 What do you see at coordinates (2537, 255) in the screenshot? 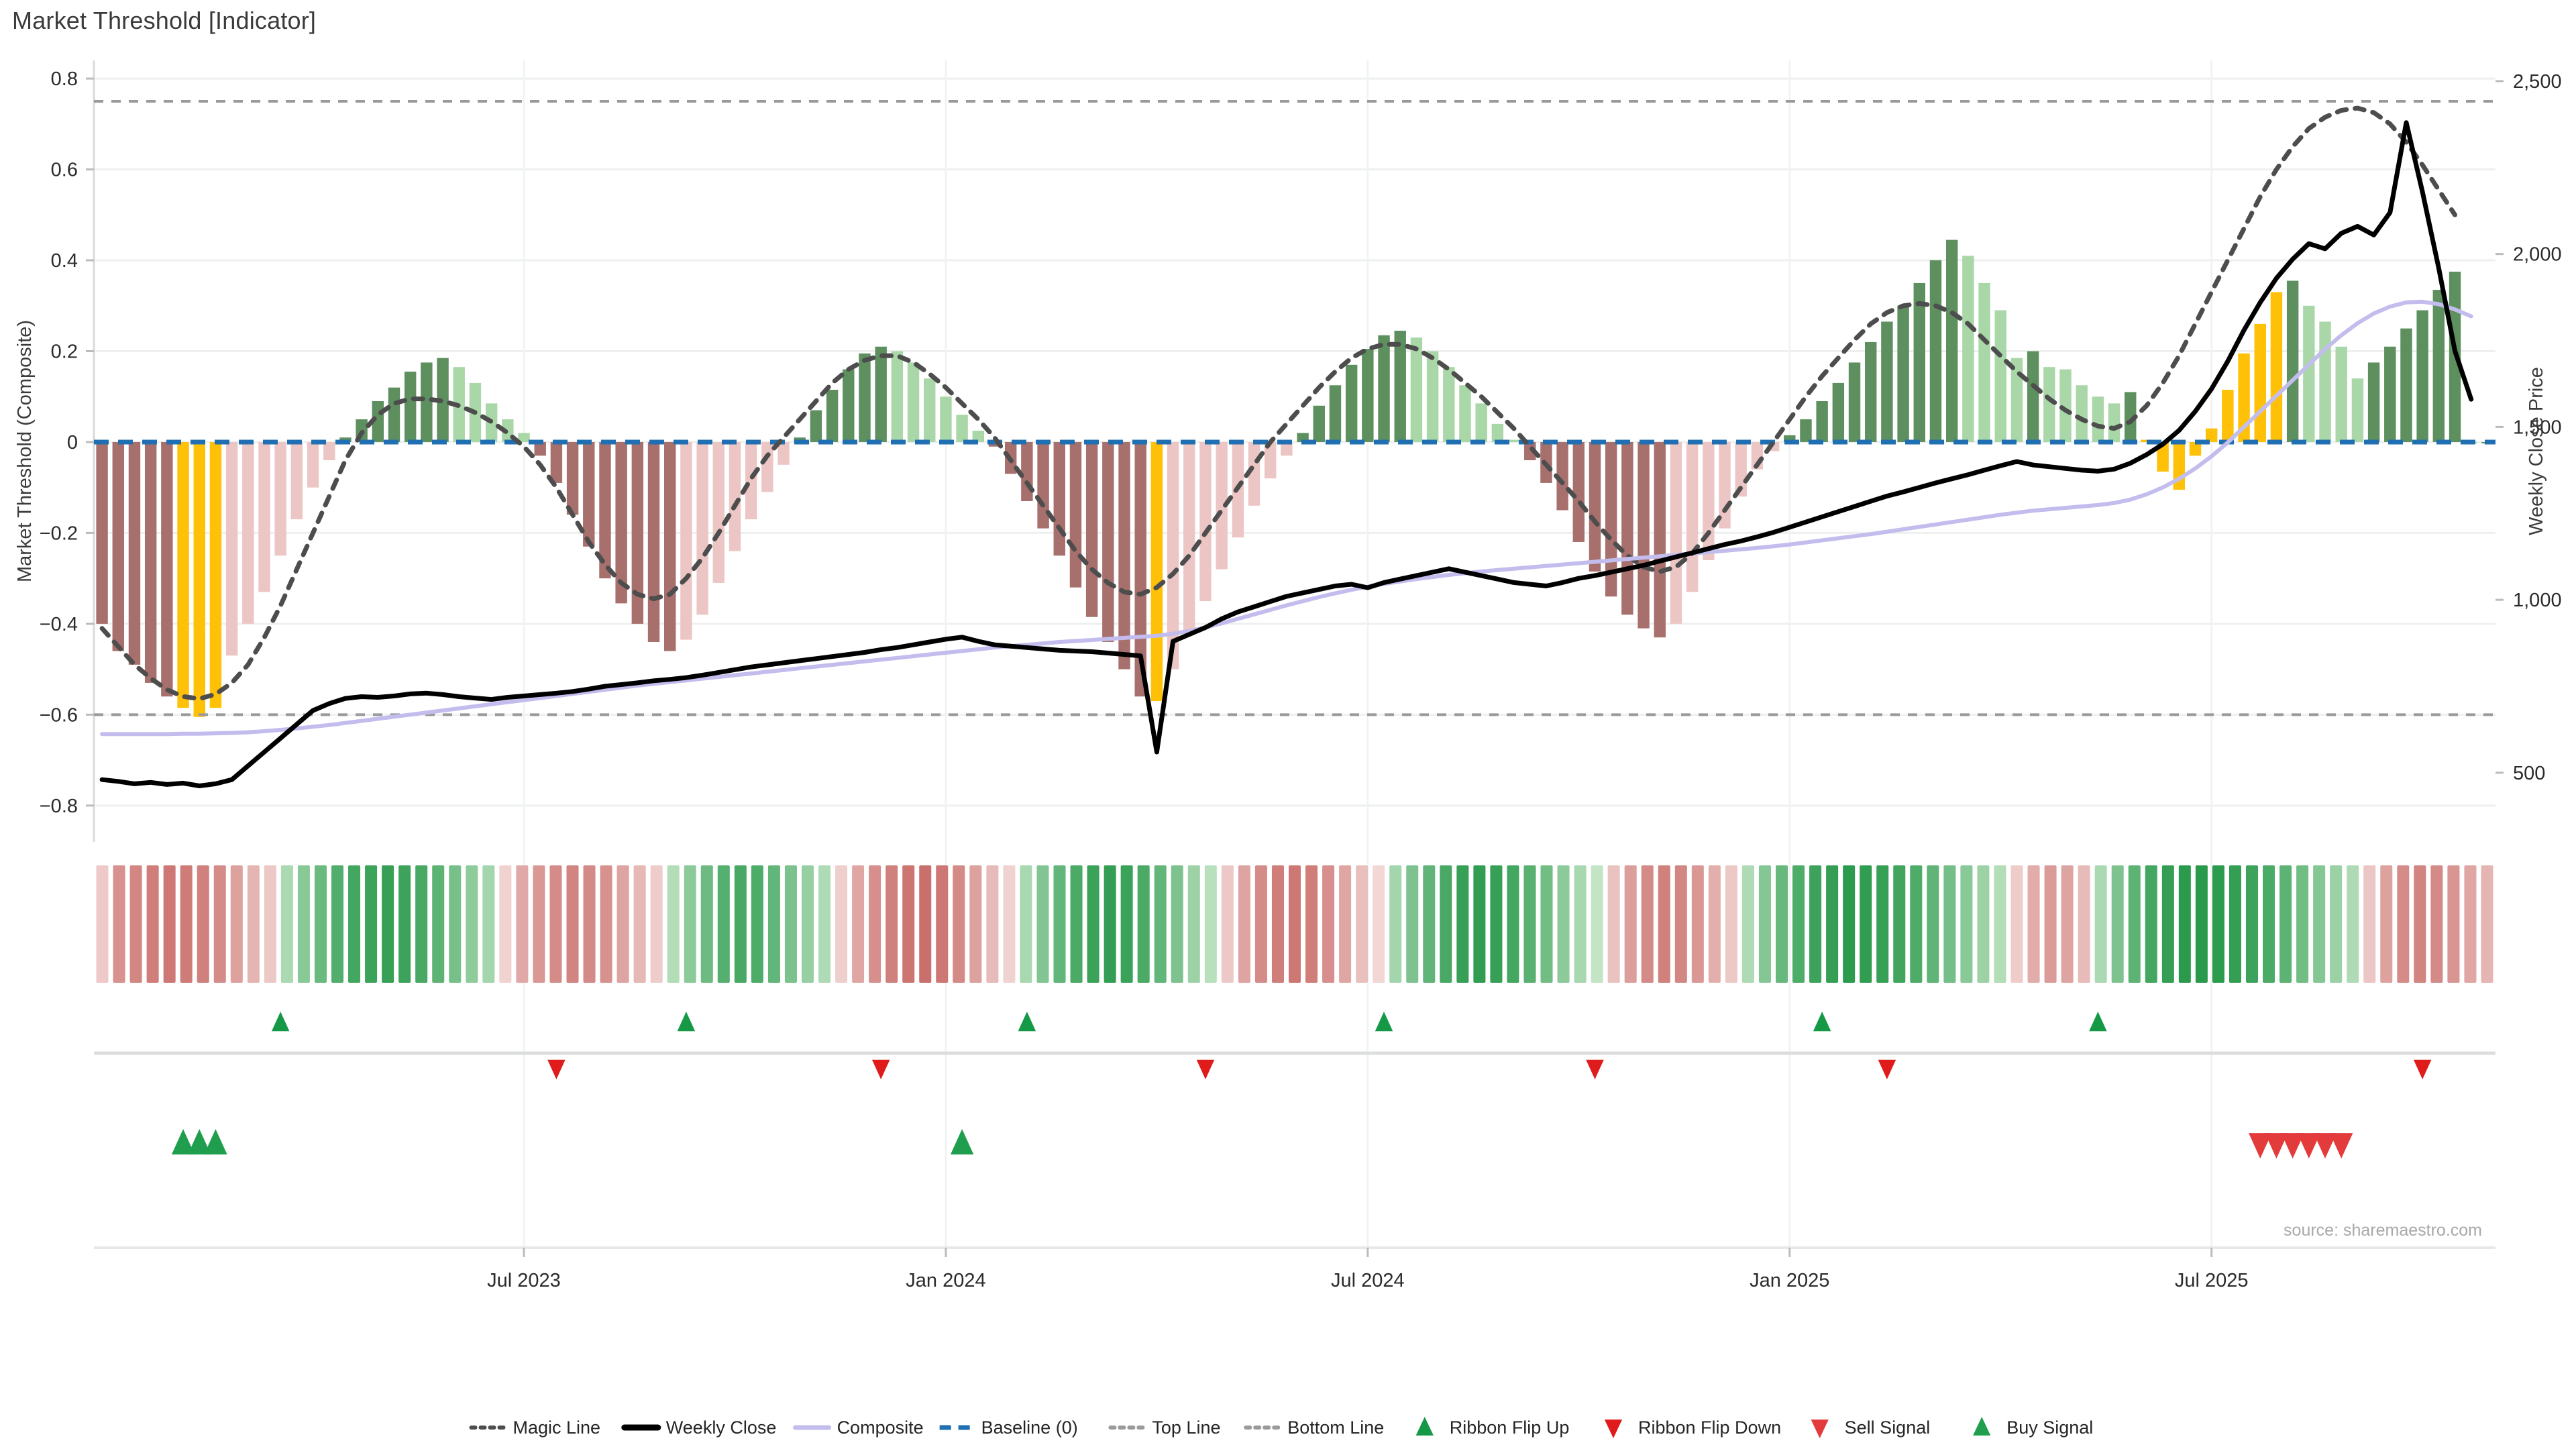
I see `right-axis-tick-label: 2,000` at bounding box center [2537, 255].